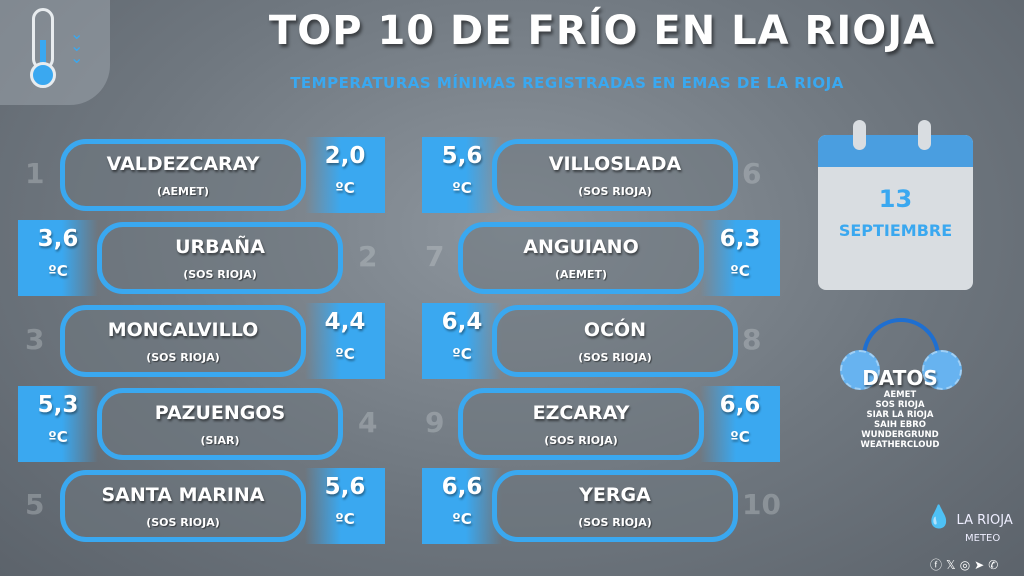 This screenshot has height=576, width=1024. I want to click on water-drop-icon: 💧, so click(939, 517).